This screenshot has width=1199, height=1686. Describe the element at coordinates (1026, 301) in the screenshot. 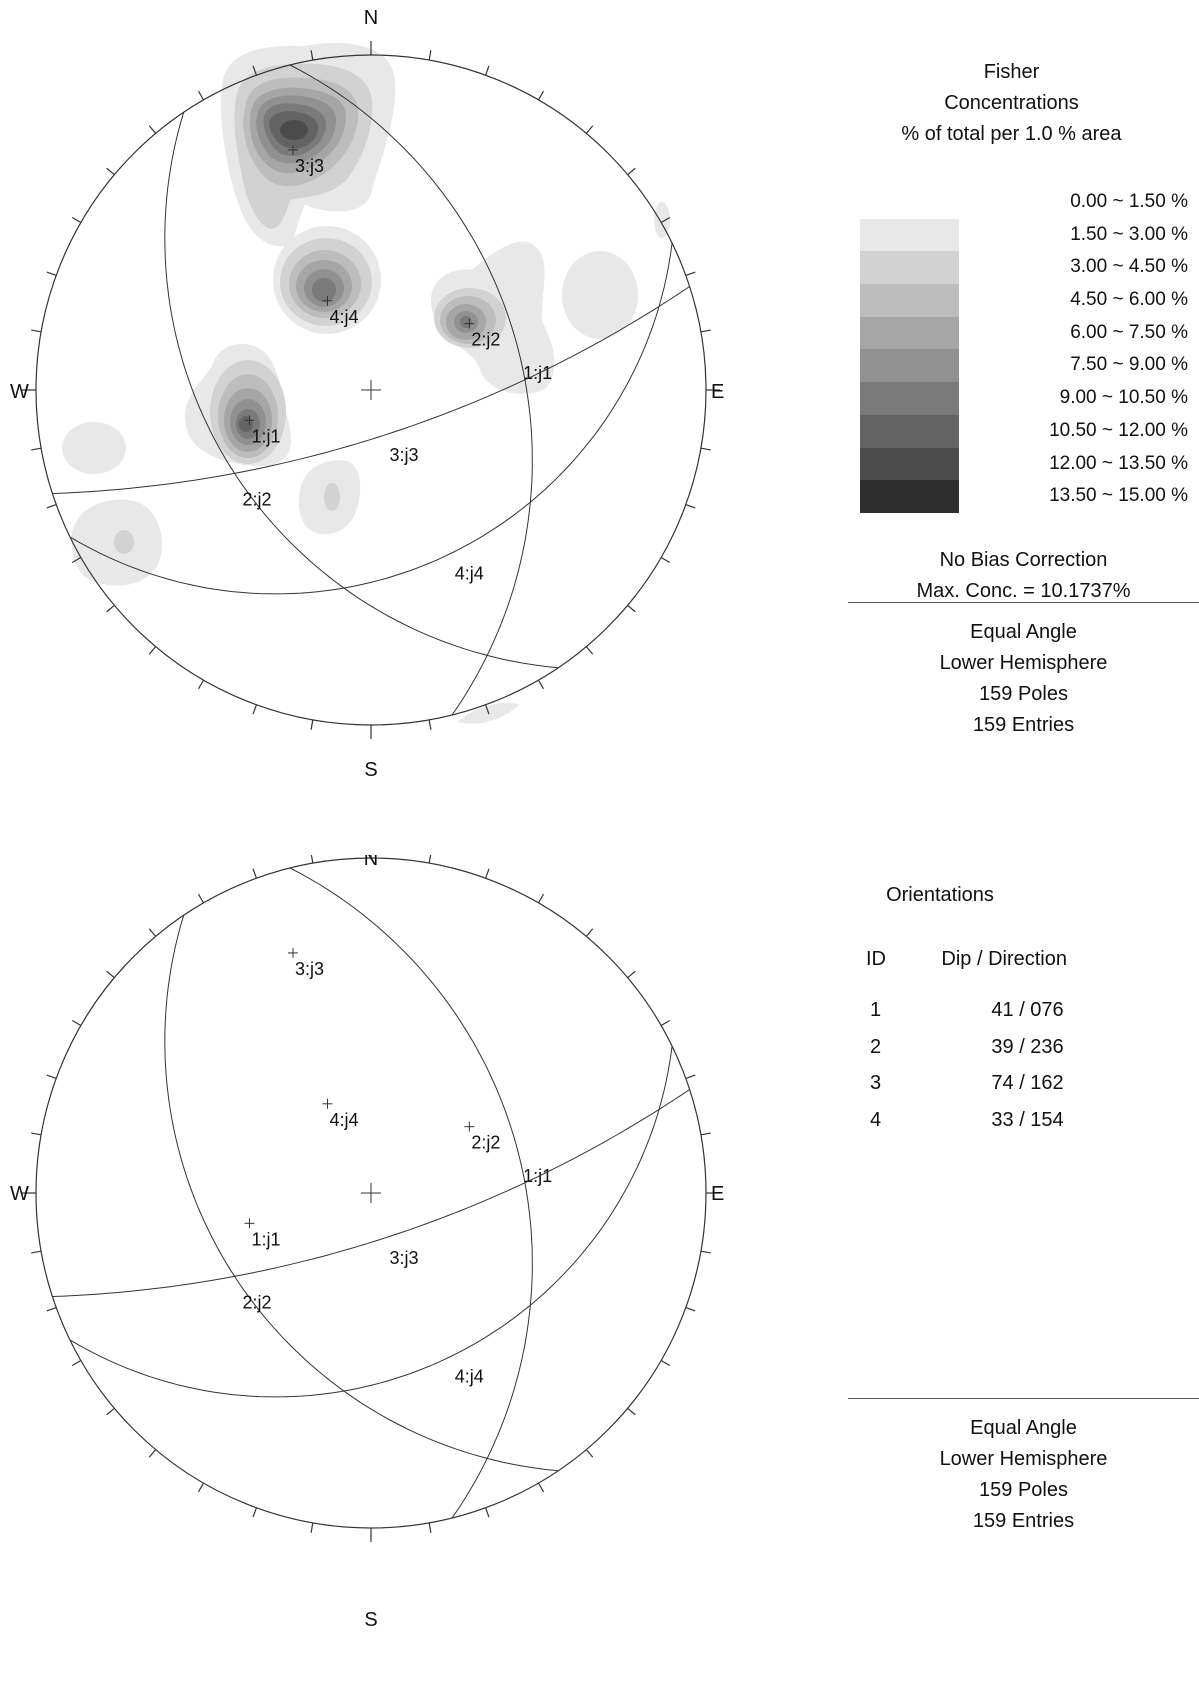

I see `legend-row: 4.50 ~ 6.00 %` at that location.